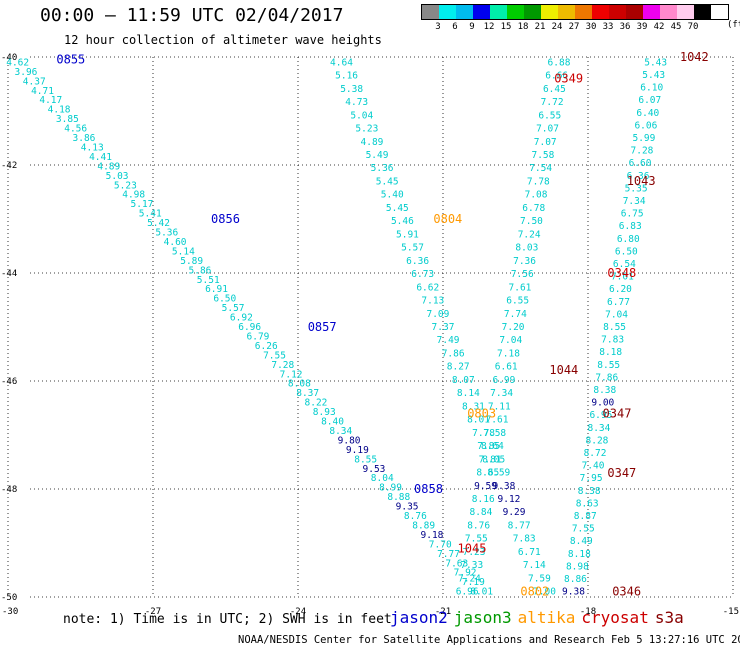 The height and width of the screenshot is (650, 740). I want to click on swh-value: 6.95, so click(600, 415).